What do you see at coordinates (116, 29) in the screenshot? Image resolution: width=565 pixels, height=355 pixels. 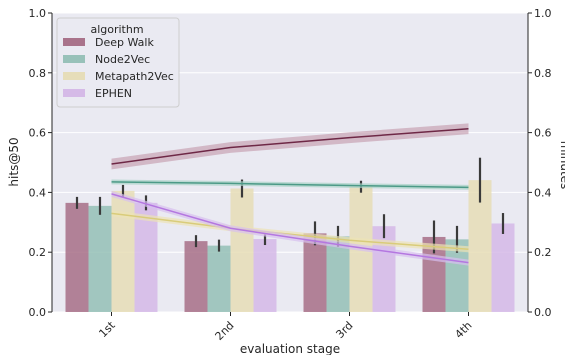 I see `legend-title: algorithm` at bounding box center [116, 29].